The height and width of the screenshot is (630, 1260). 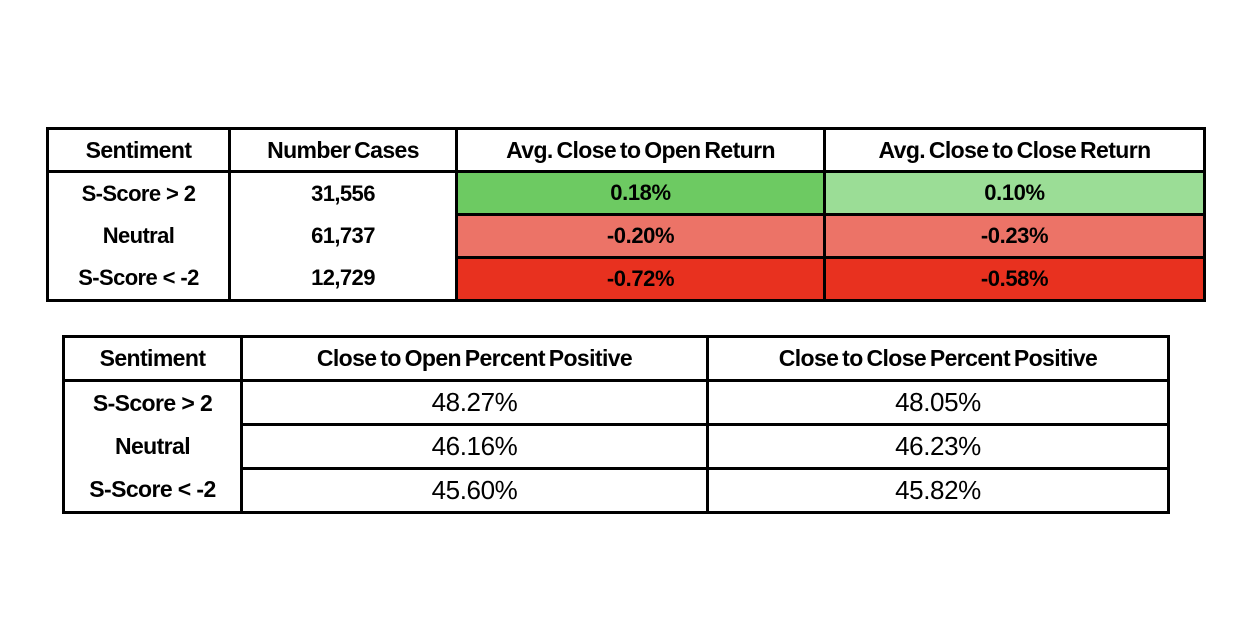 I want to click on header-close-to-open-percent-positive: Close to Open Percent Positive, so click(x=475, y=359).